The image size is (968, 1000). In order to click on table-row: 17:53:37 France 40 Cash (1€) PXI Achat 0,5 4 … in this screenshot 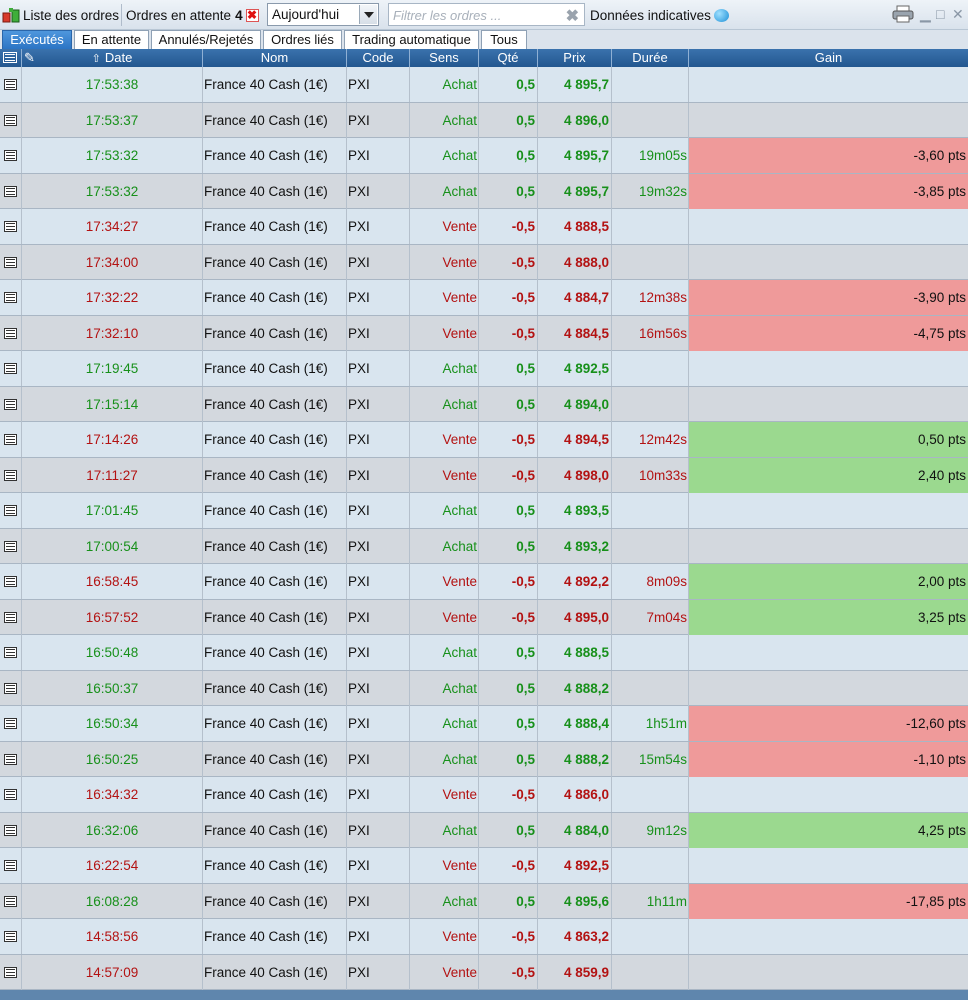, I will do `click(484, 120)`.